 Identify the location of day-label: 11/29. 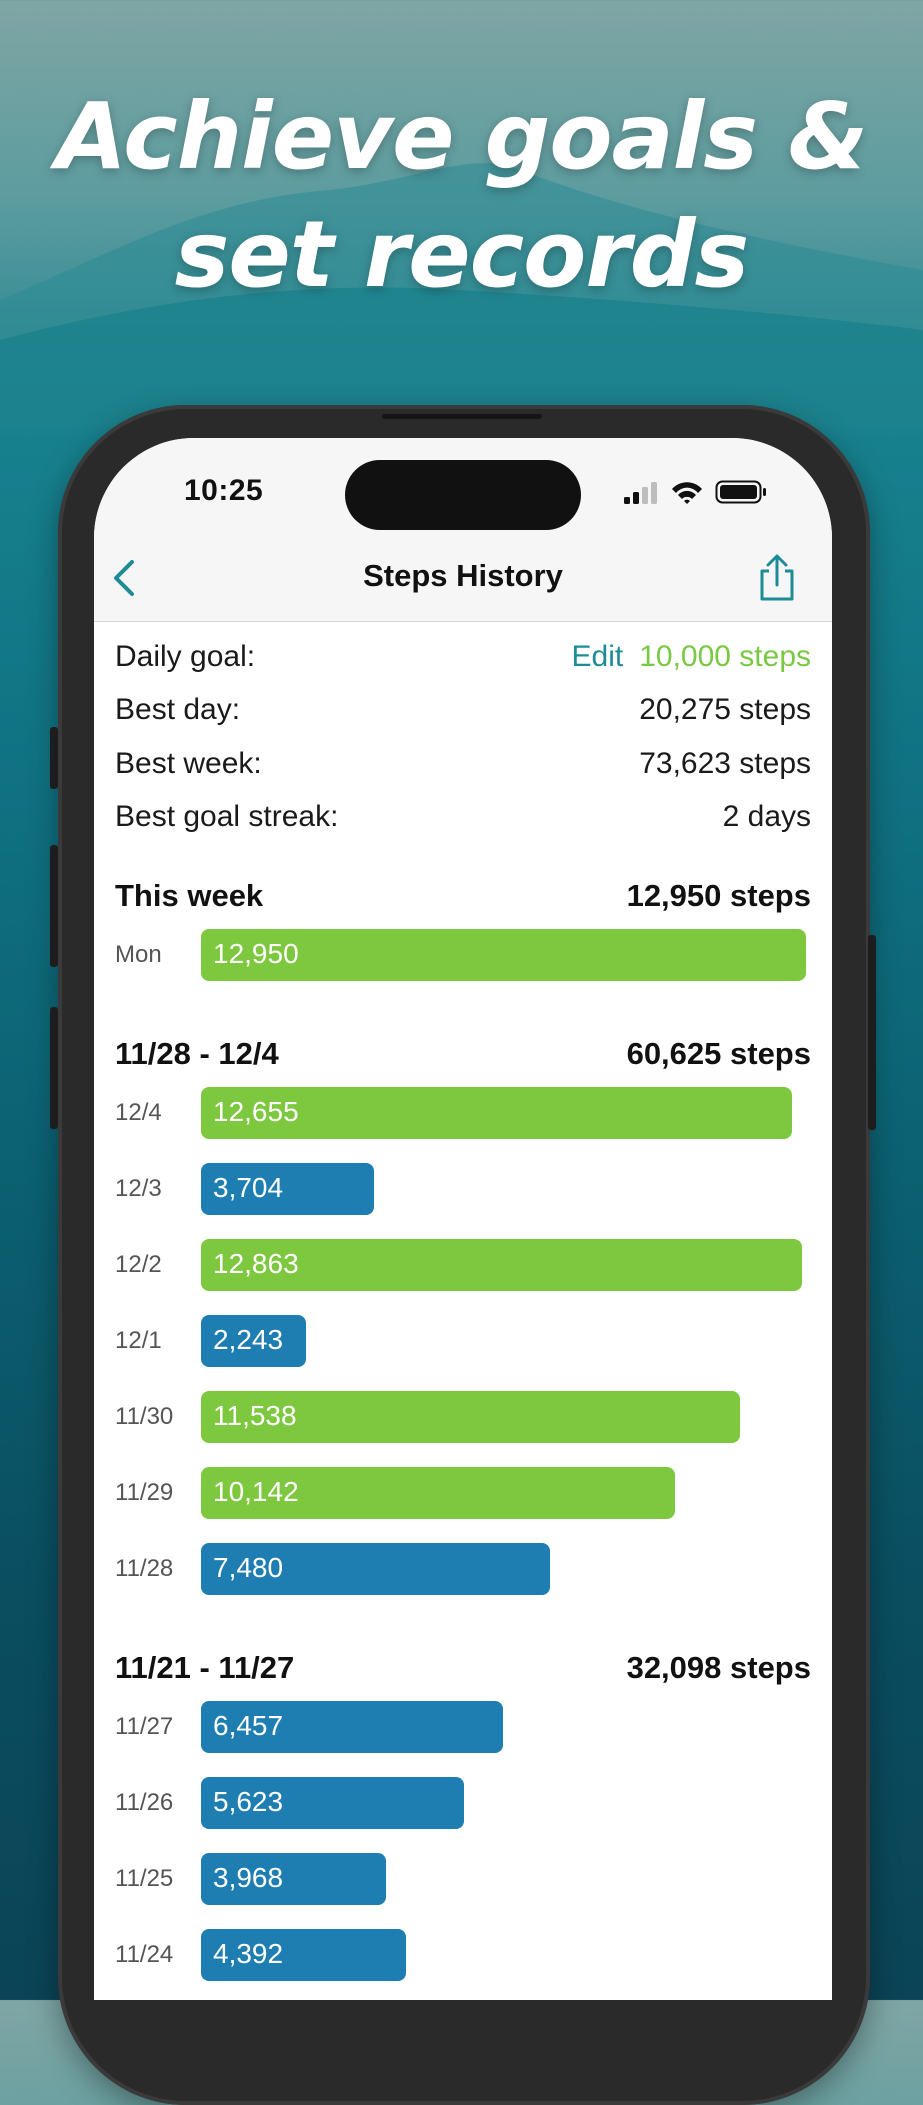
(144, 1492).